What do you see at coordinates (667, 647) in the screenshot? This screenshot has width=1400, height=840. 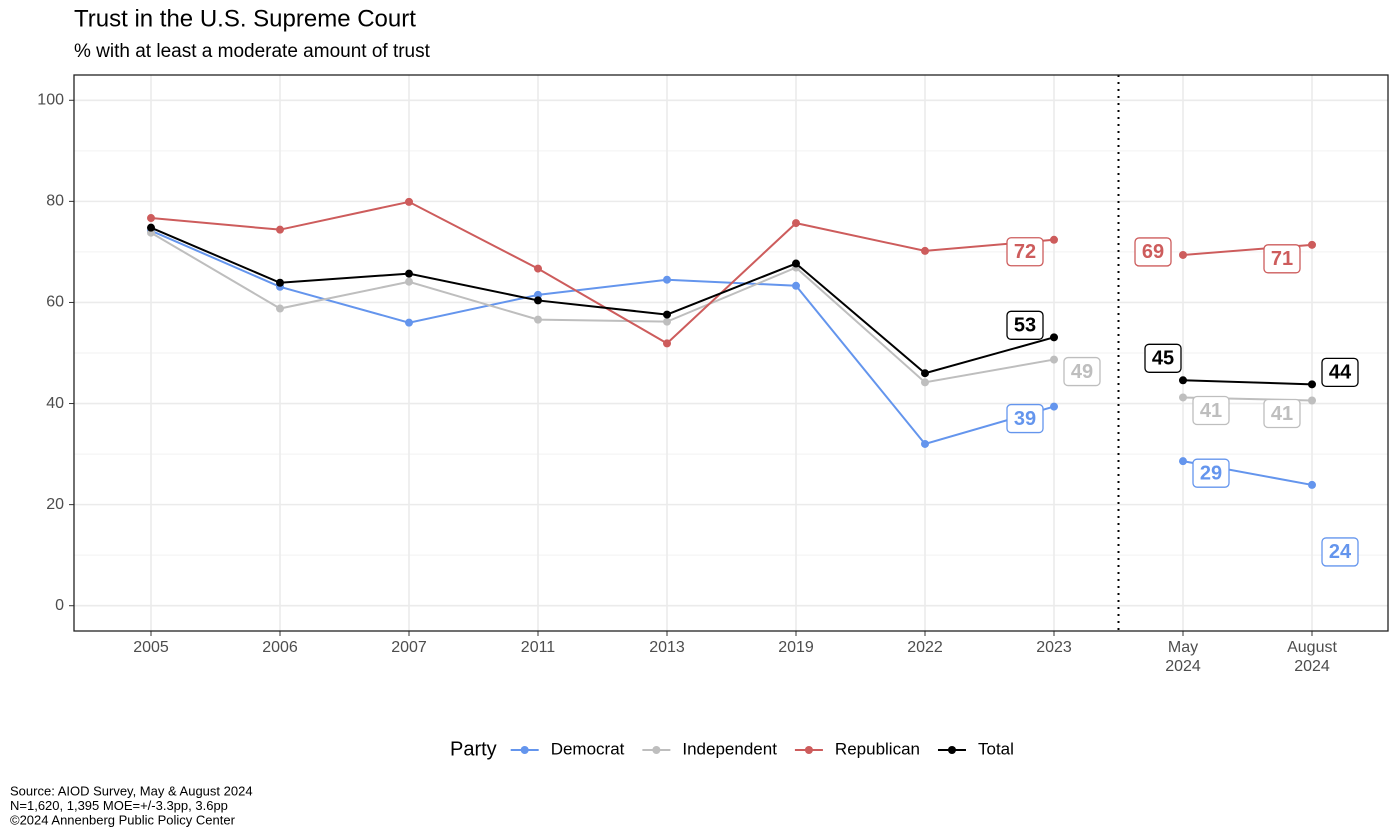 I see `x-tick-label: 2013` at bounding box center [667, 647].